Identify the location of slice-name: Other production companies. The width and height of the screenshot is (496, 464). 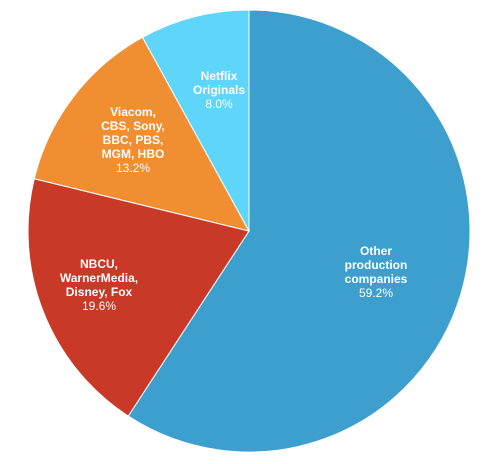
(376, 265).